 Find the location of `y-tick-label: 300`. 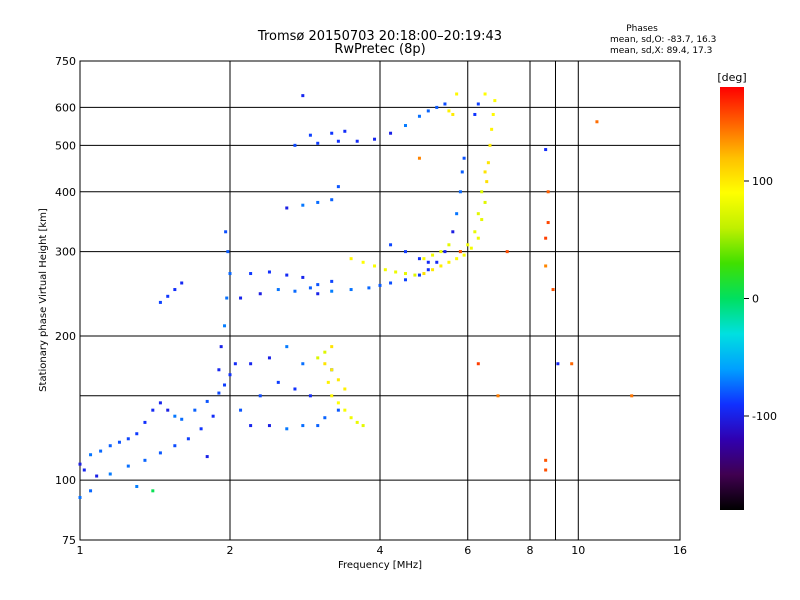

y-tick-label: 300 is located at coordinates (65, 252).